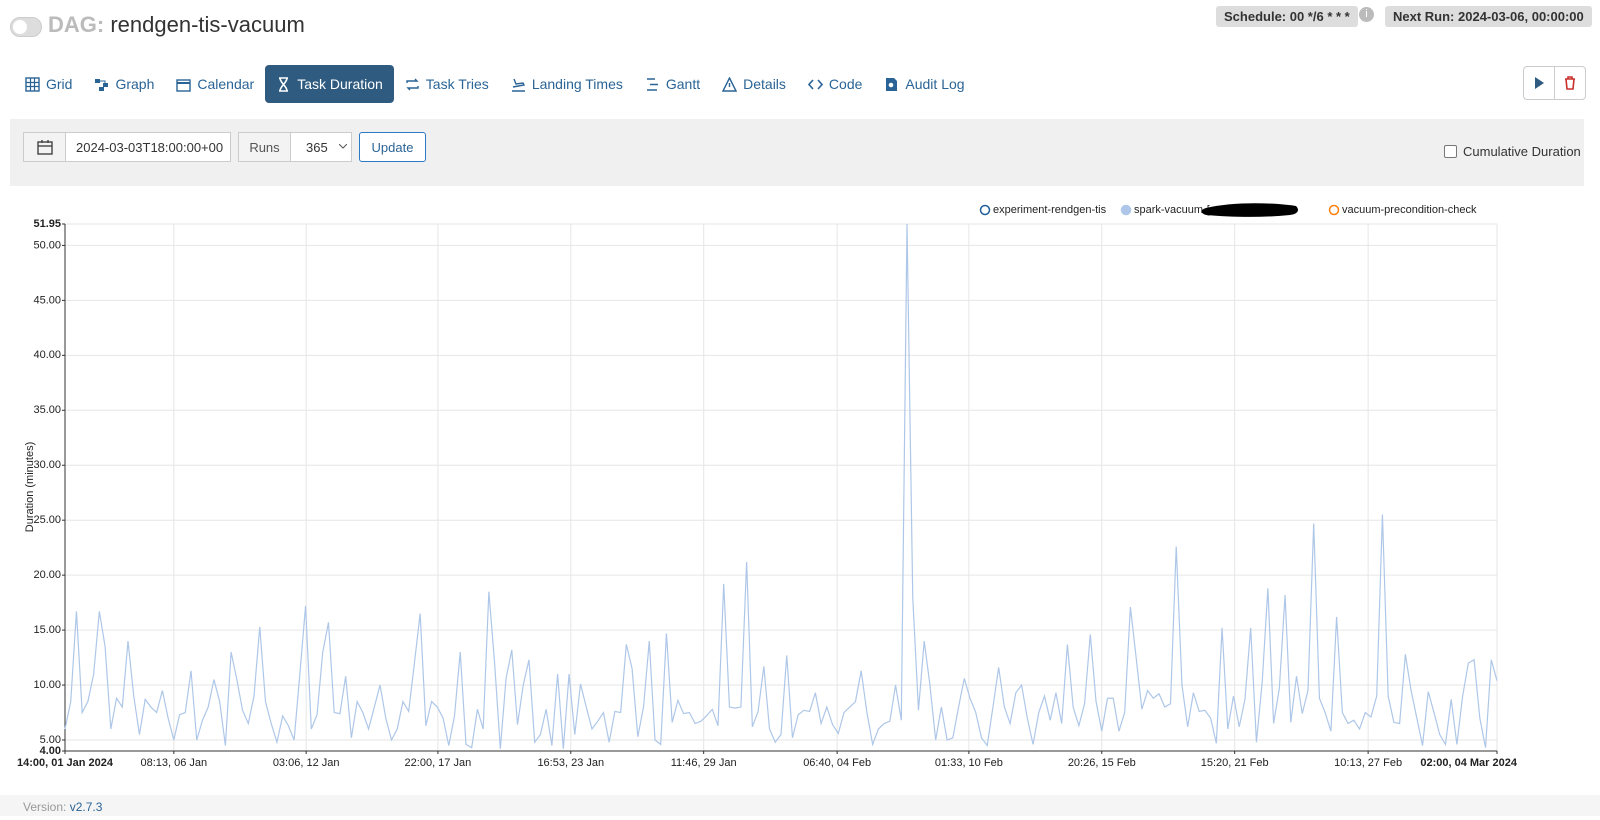  What do you see at coordinates (317, 147) in the screenshot?
I see `runs-value: 365` at bounding box center [317, 147].